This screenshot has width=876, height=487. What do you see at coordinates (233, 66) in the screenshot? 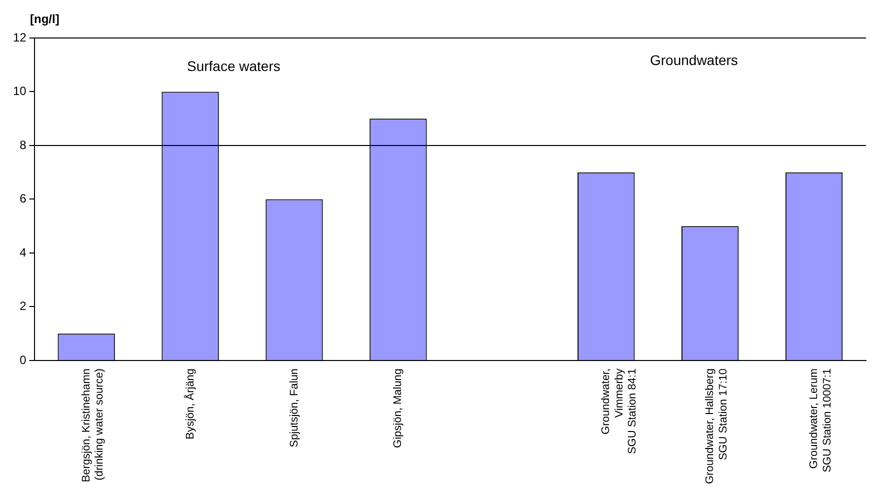
I see `annotation: Surface waters` at bounding box center [233, 66].